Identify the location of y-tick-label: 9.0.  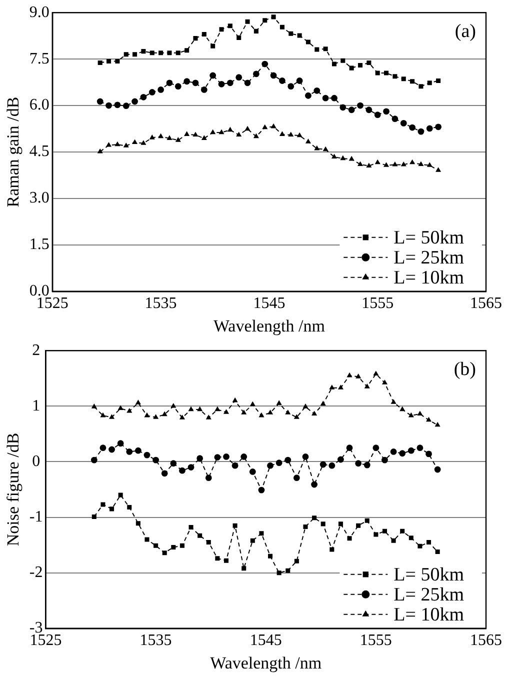
(39, 12).